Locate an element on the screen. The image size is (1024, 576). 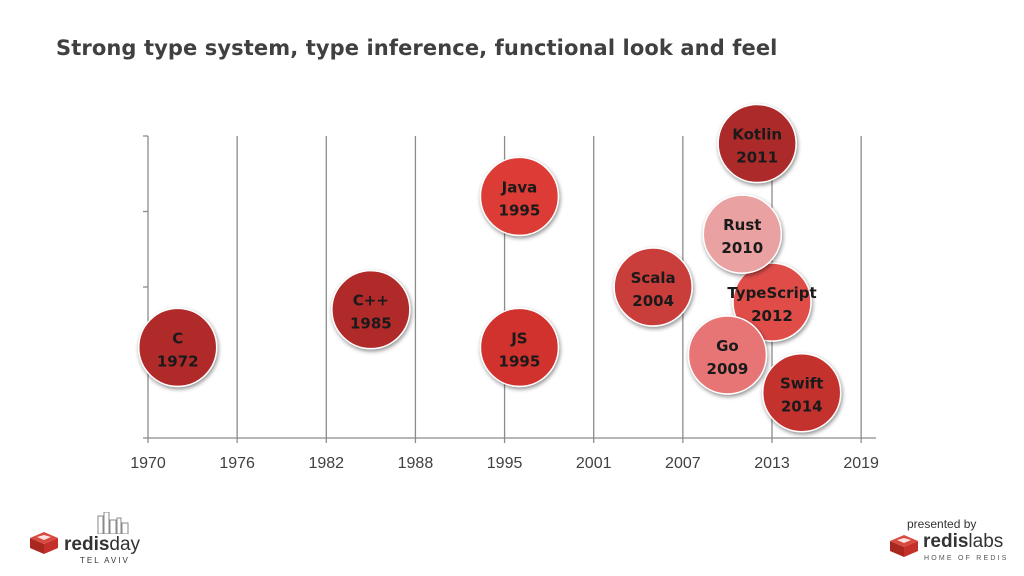
x-tick-label: 1970 is located at coordinates (148, 463).